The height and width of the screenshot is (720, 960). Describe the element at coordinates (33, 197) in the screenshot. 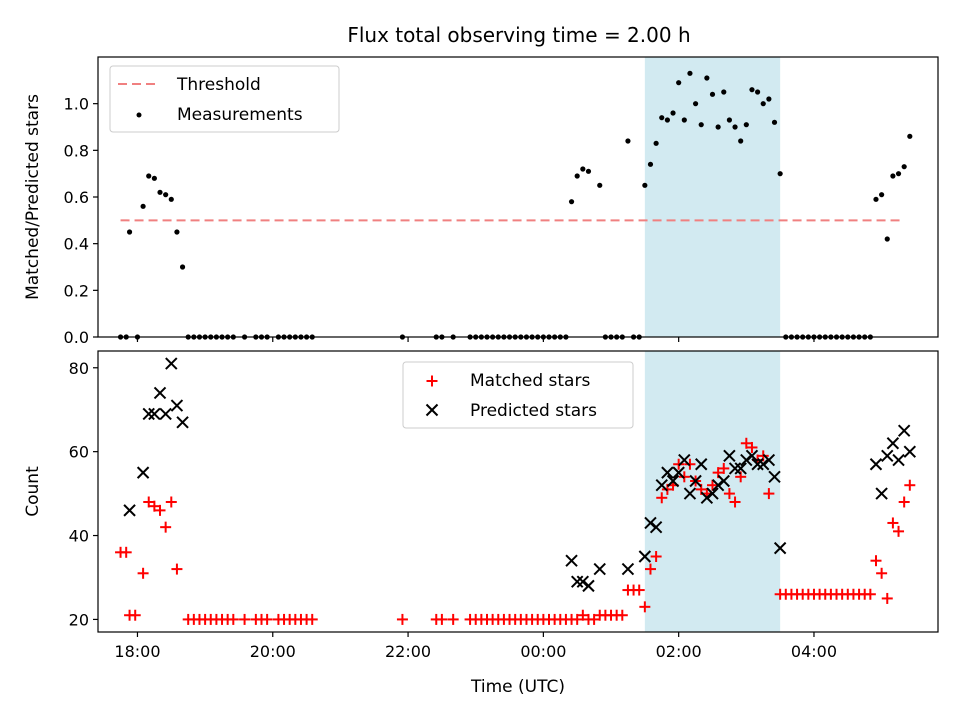

I see `y-axis-label: Matched/Predicted stars` at that location.